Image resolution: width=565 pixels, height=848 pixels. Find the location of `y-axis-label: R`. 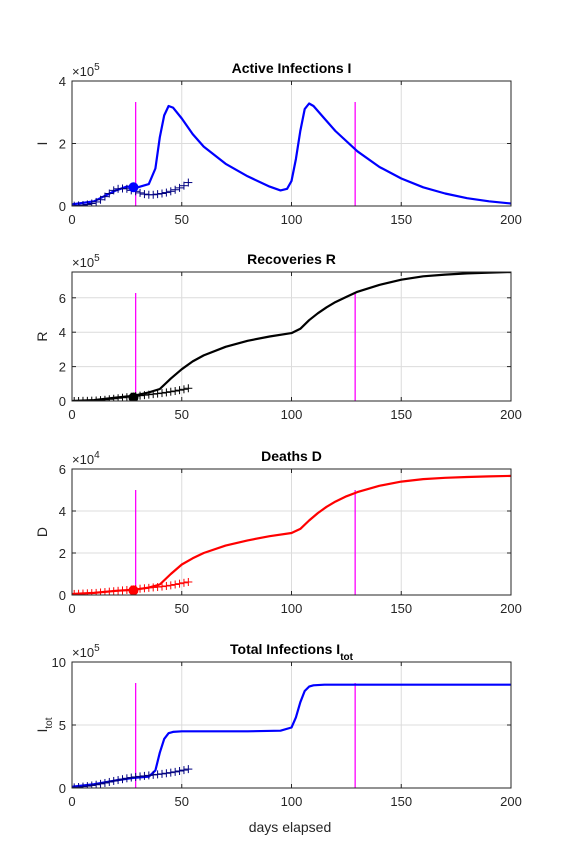

y-axis-label: R is located at coordinates (42, 336).